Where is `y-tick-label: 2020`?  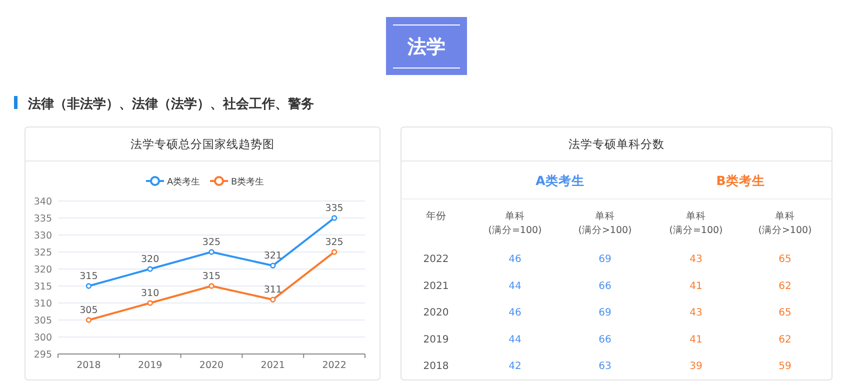
y-tick-label: 2020 is located at coordinates (436, 313).